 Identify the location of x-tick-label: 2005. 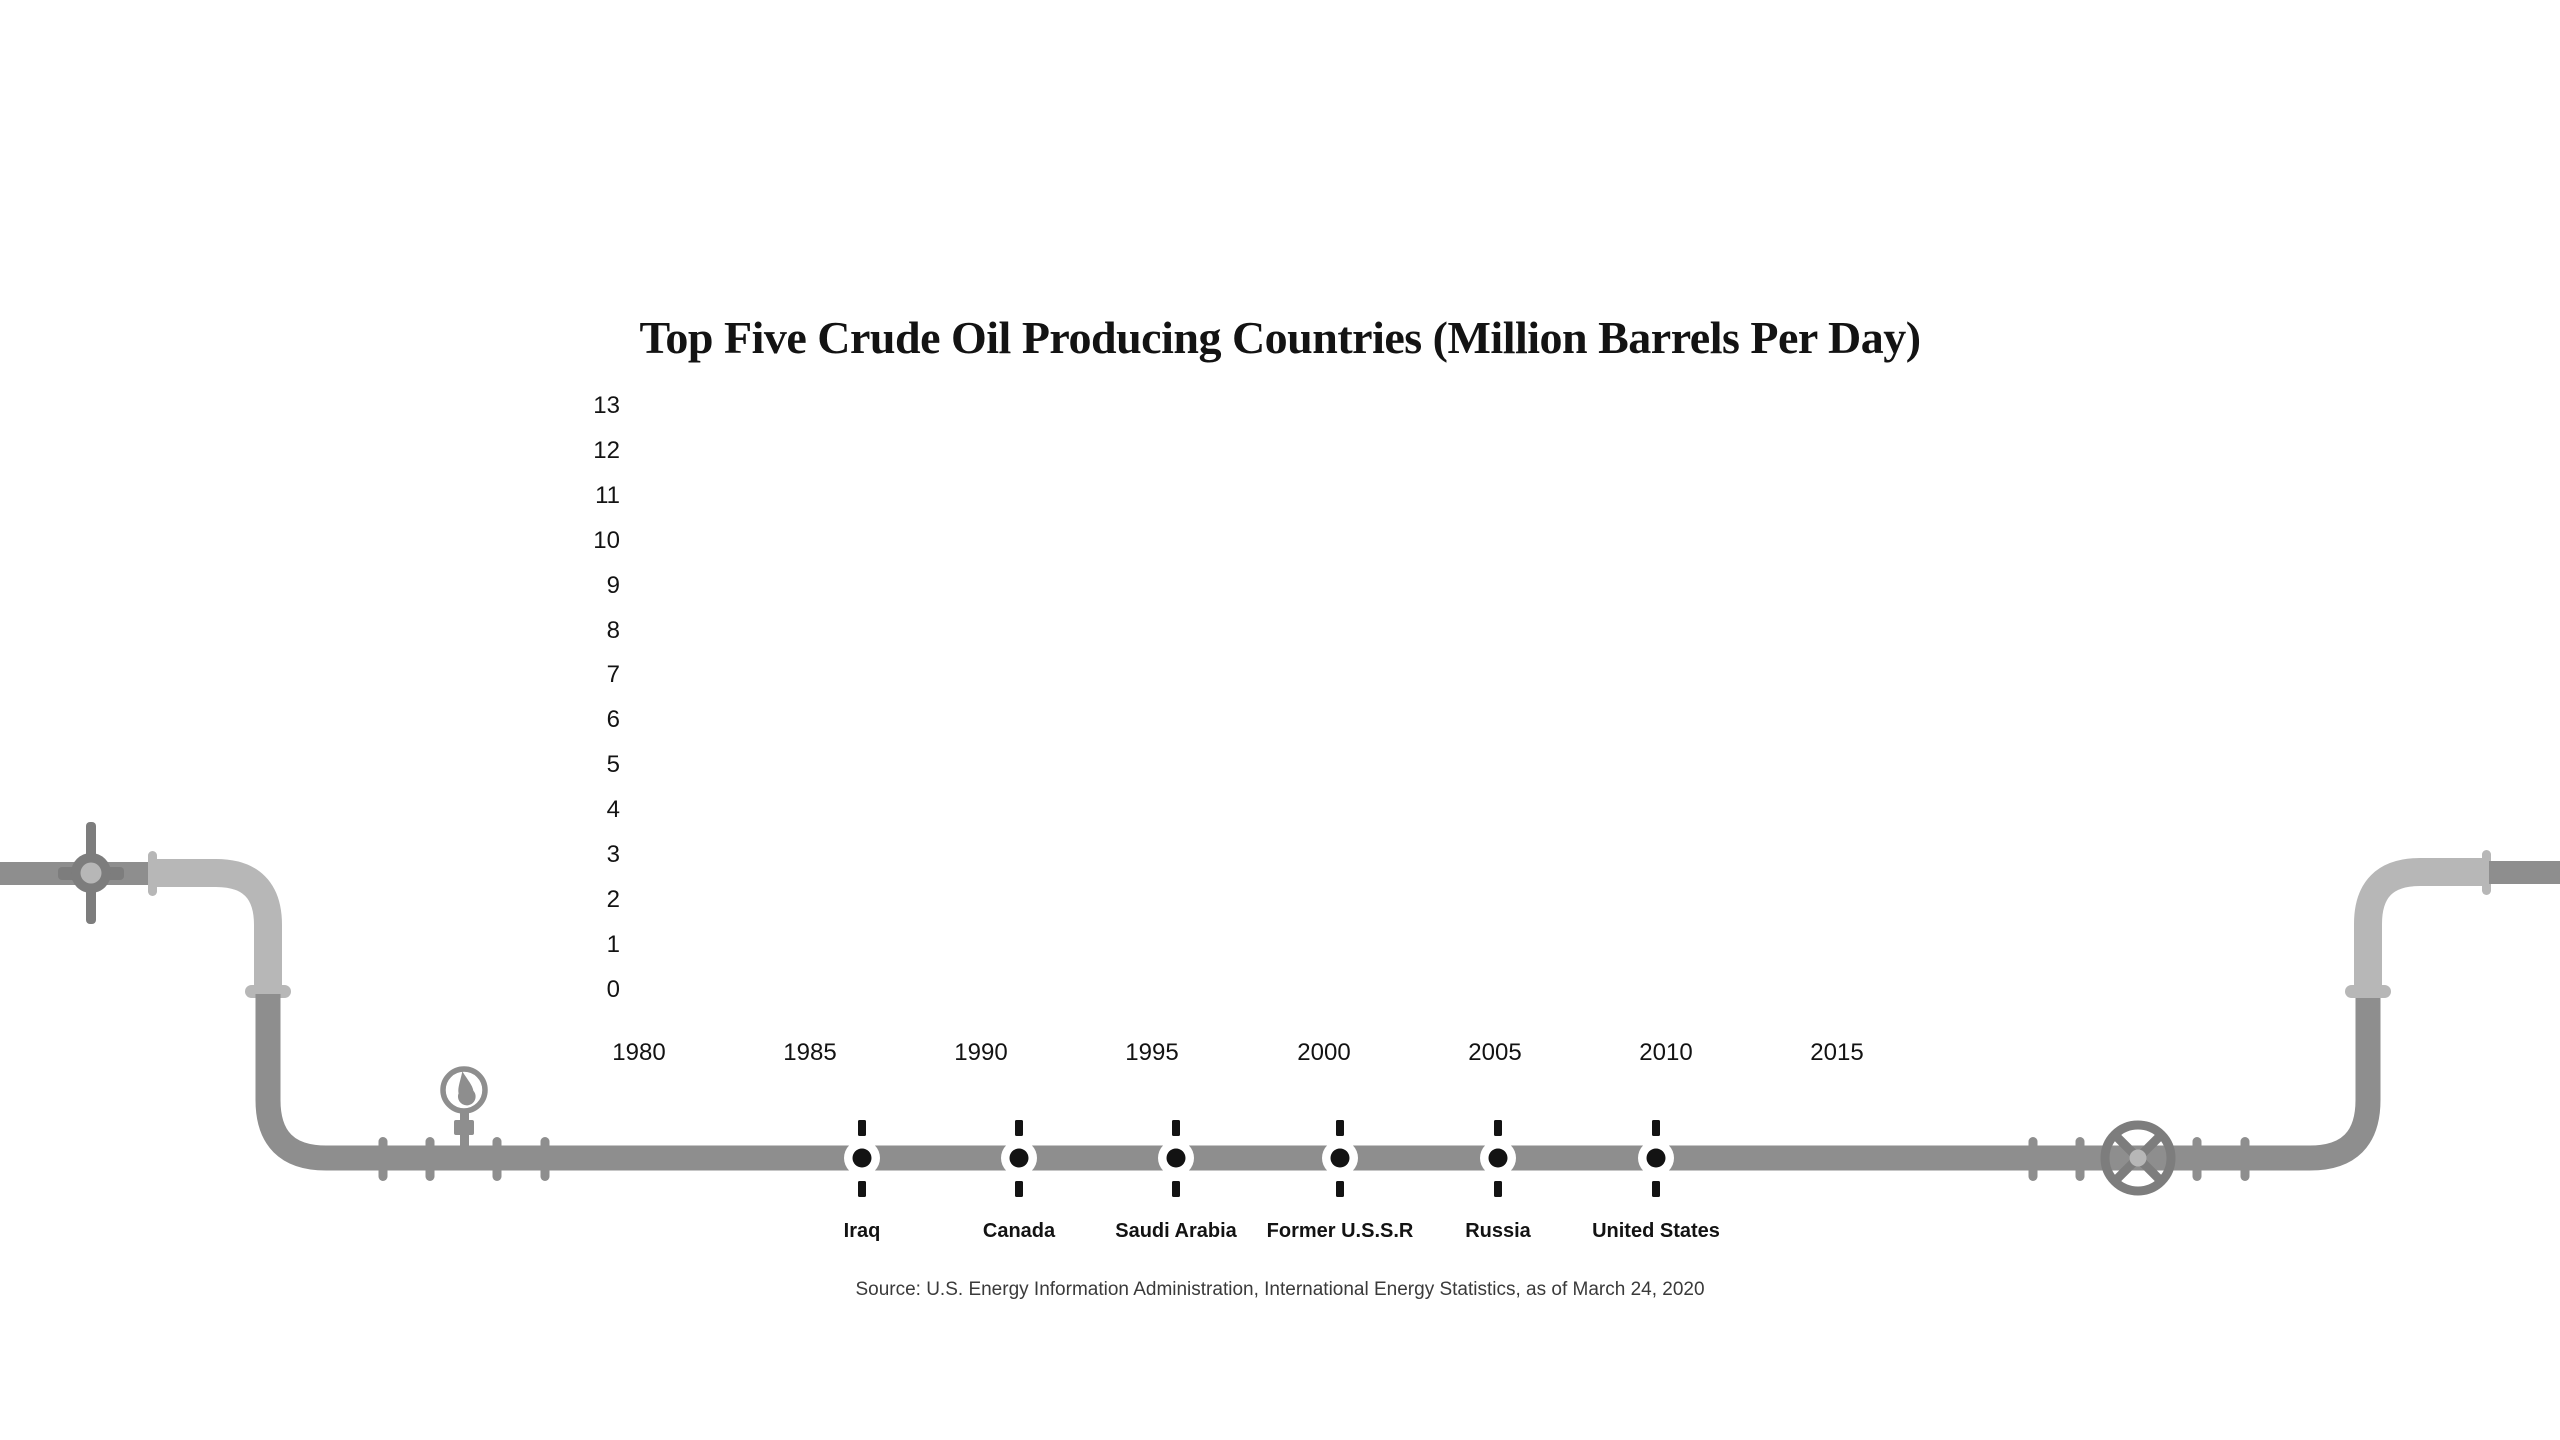
(1495, 1052).